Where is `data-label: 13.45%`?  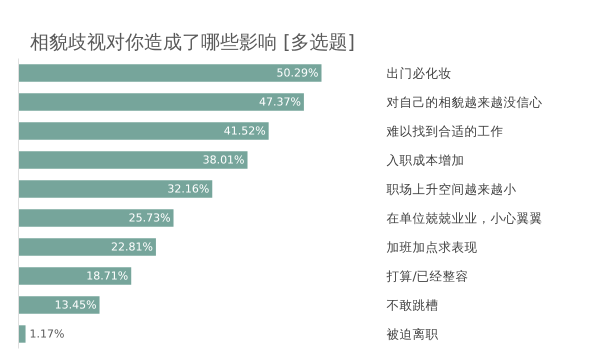
data-label: 13.45% is located at coordinates (75, 305).